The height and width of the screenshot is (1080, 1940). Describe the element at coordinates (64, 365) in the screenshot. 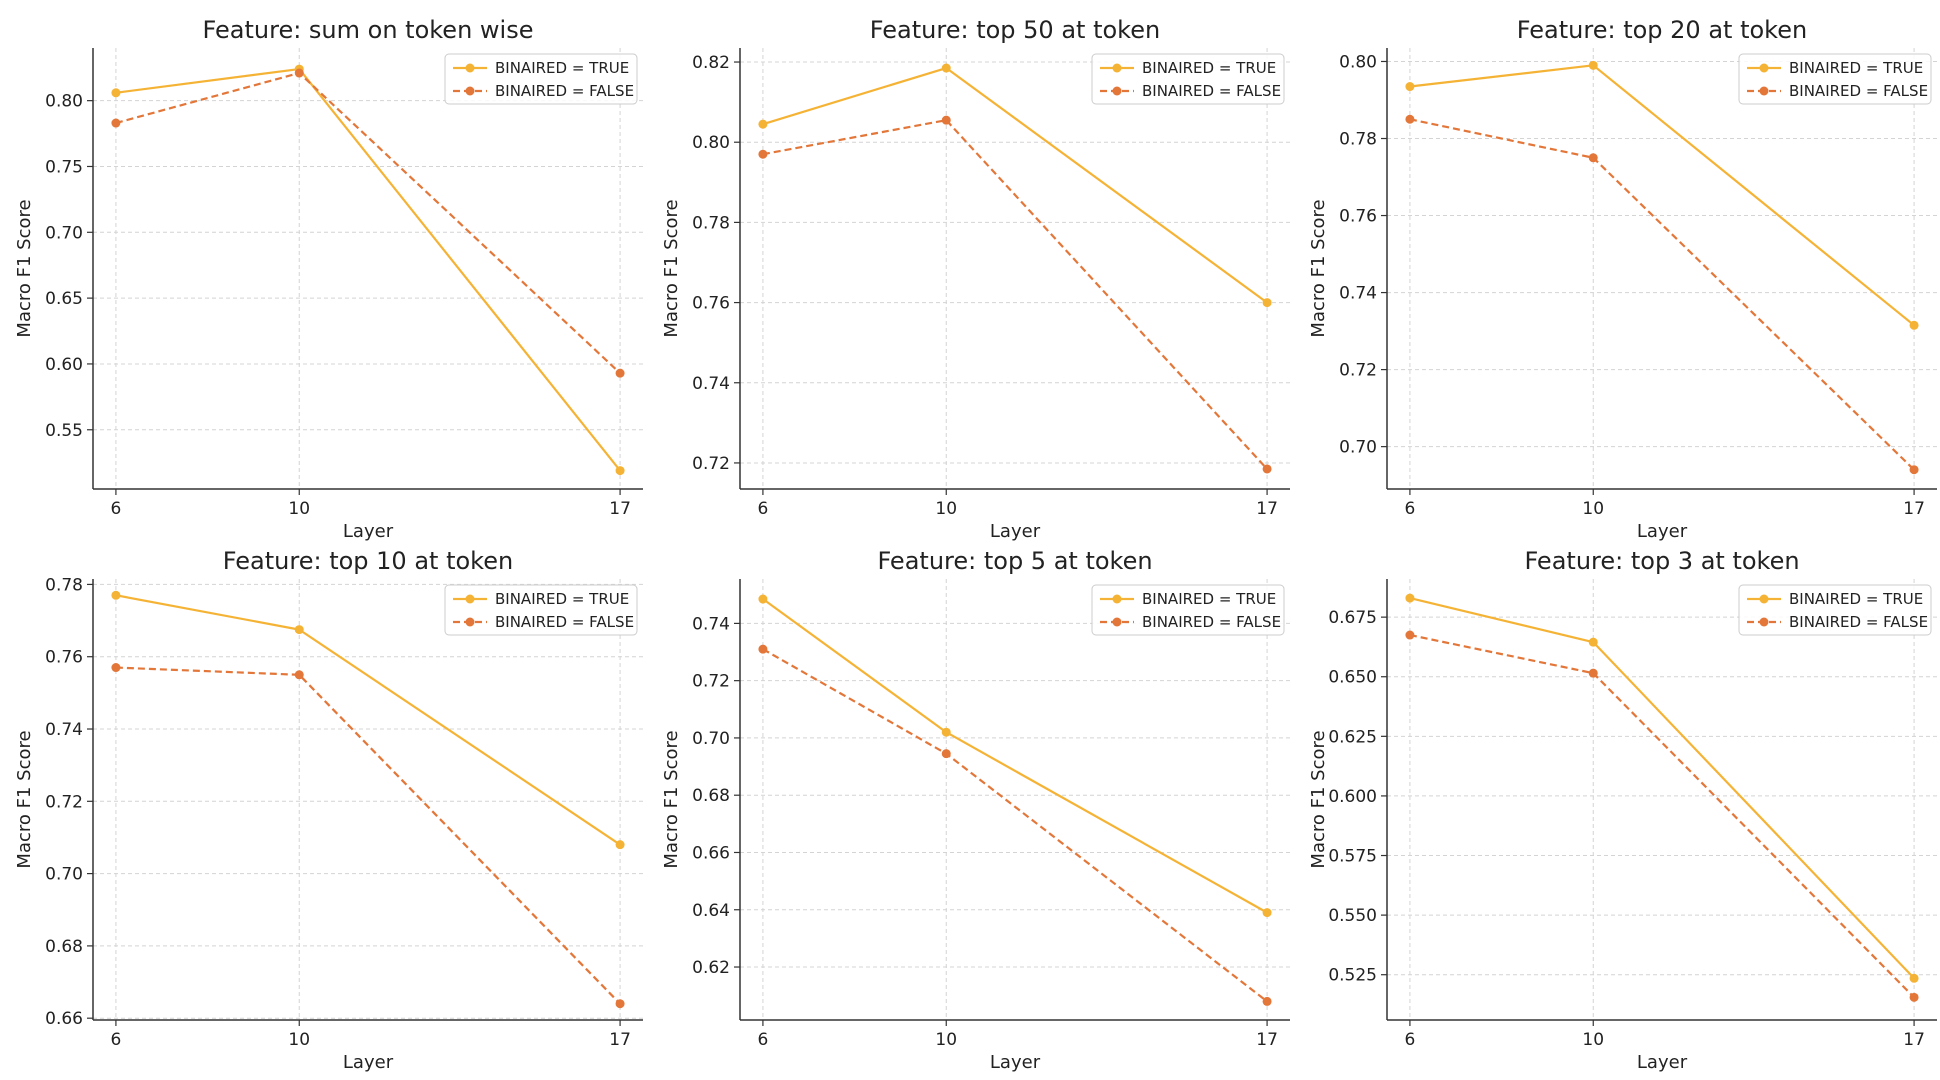

I see `y-tick-label: 0.60` at that location.